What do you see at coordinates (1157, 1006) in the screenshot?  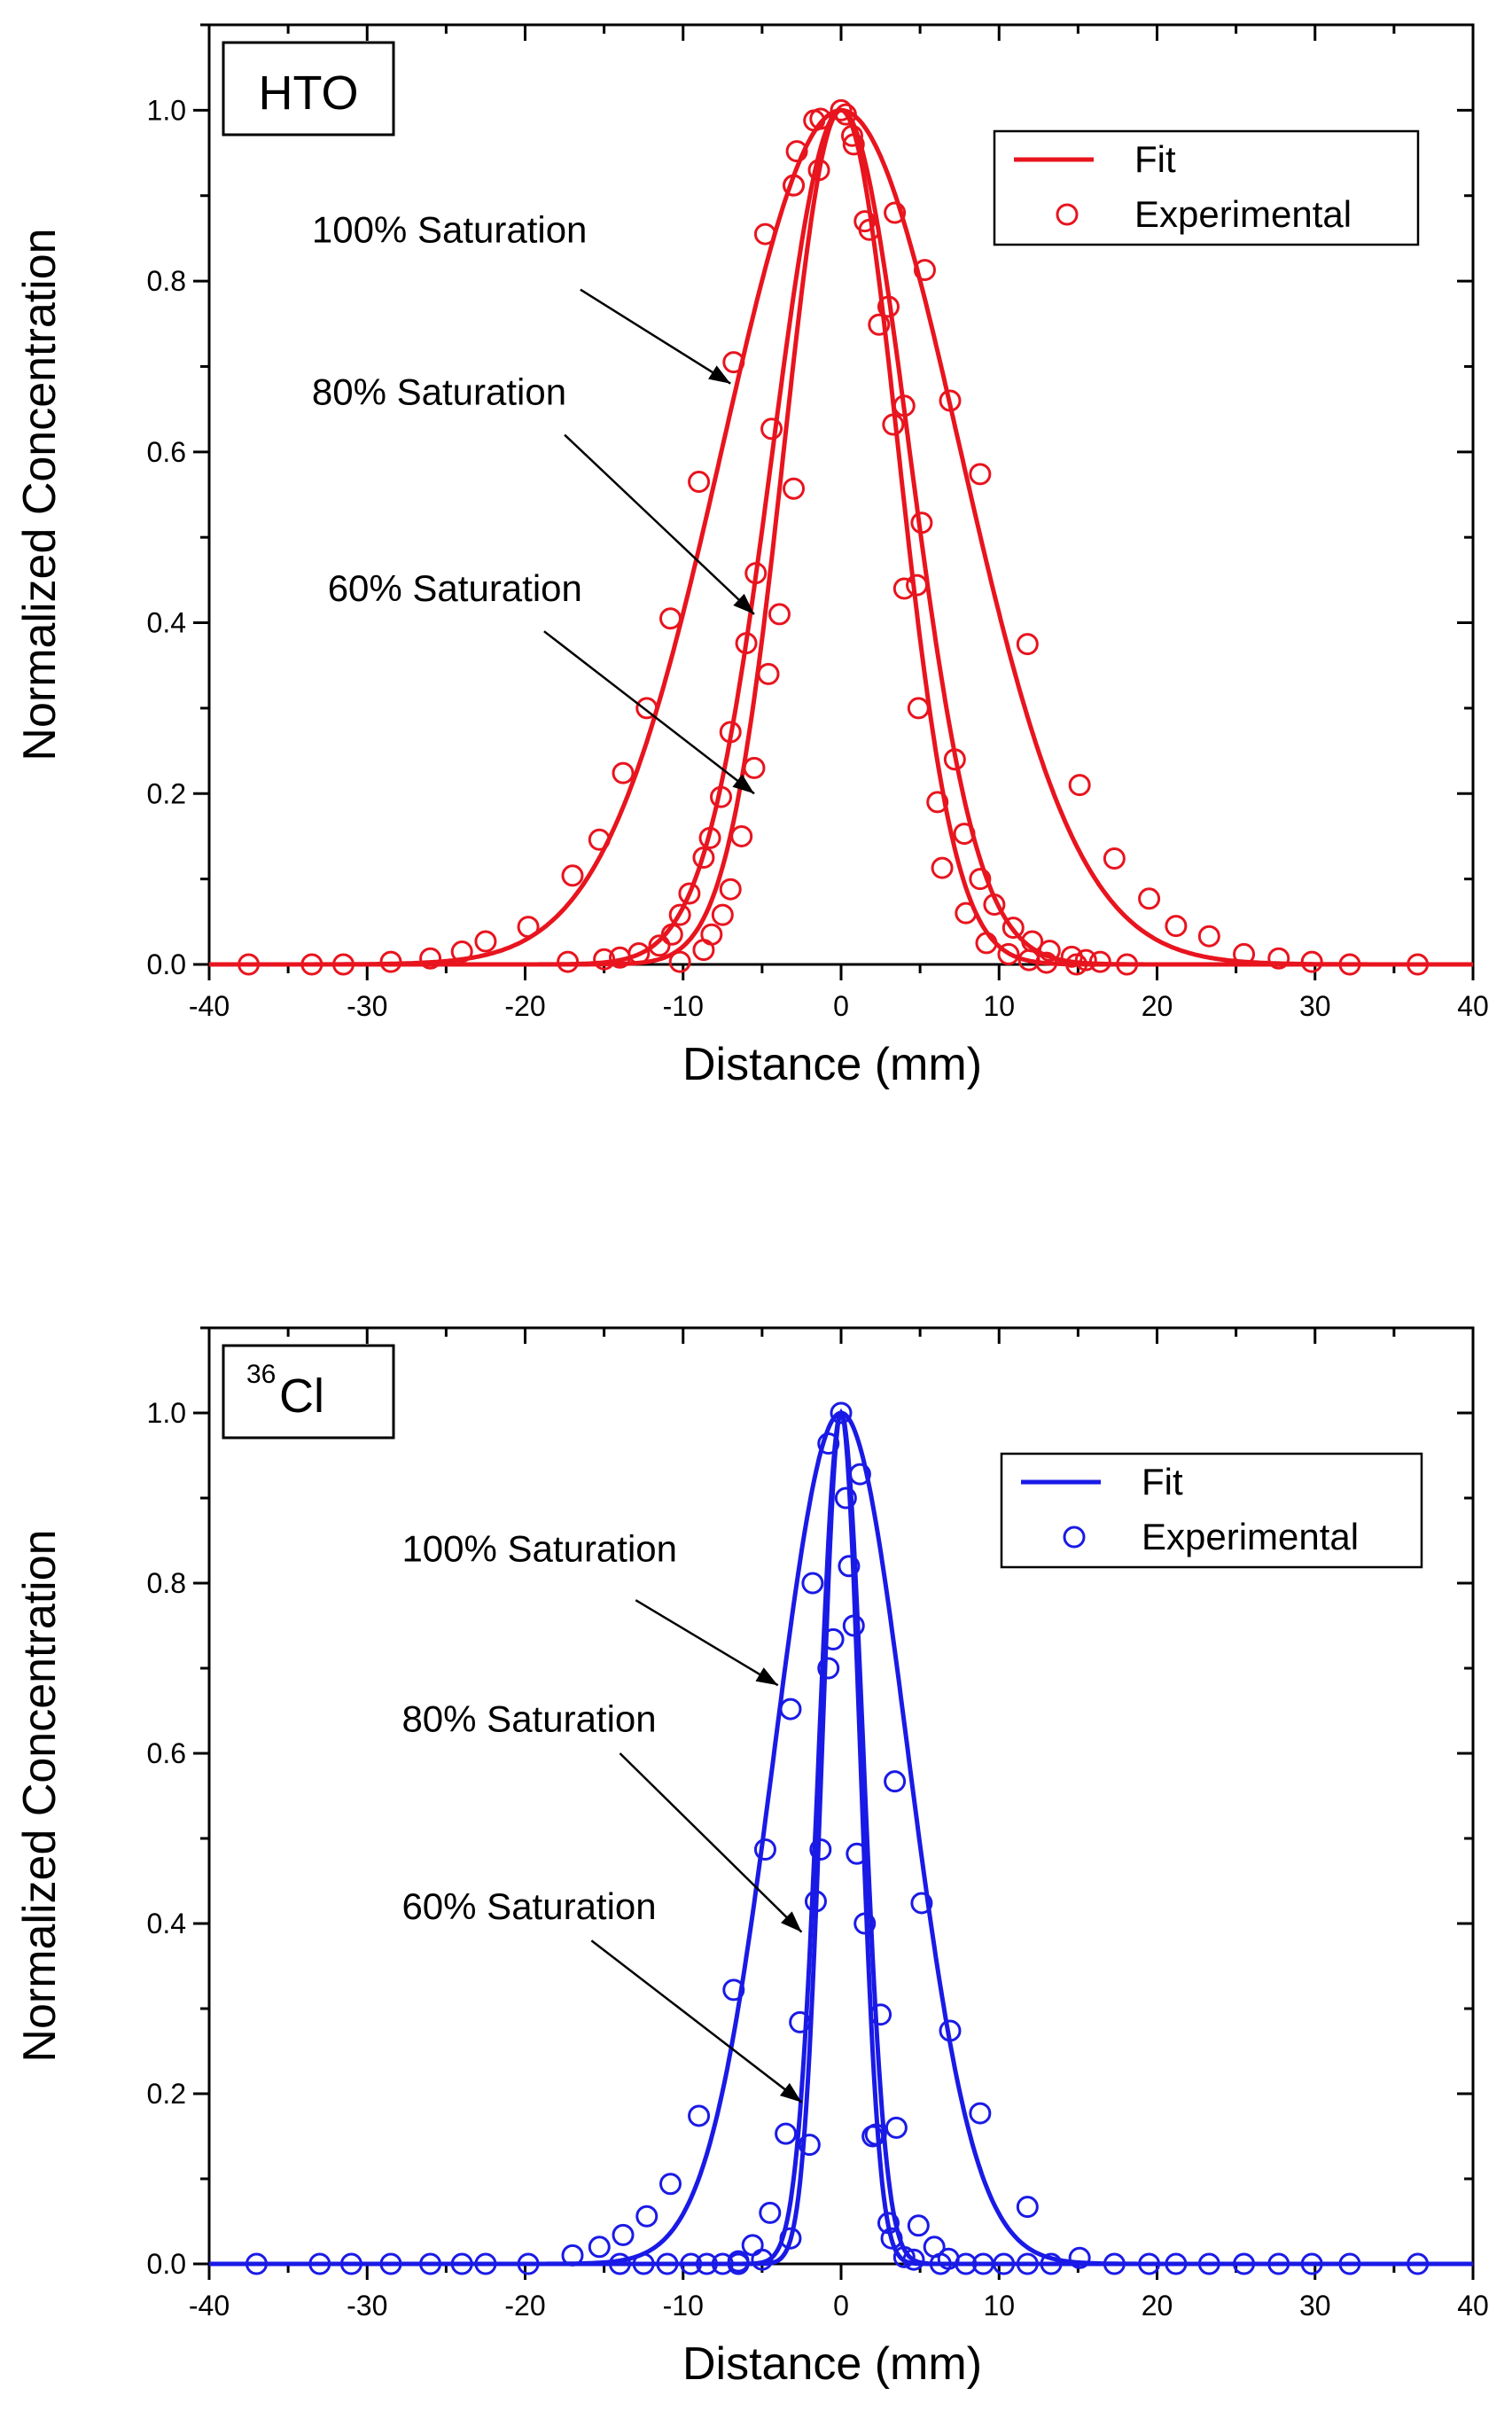 I see `x-tick-label: 20` at bounding box center [1157, 1006].